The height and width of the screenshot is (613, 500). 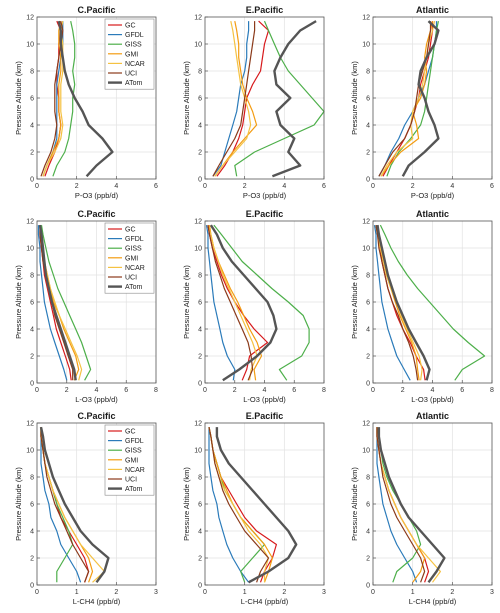 What do you see at coordinates (433, 390) in the screenshot?
I see `x-tick-label: 4` at bounding box center [433, 390].